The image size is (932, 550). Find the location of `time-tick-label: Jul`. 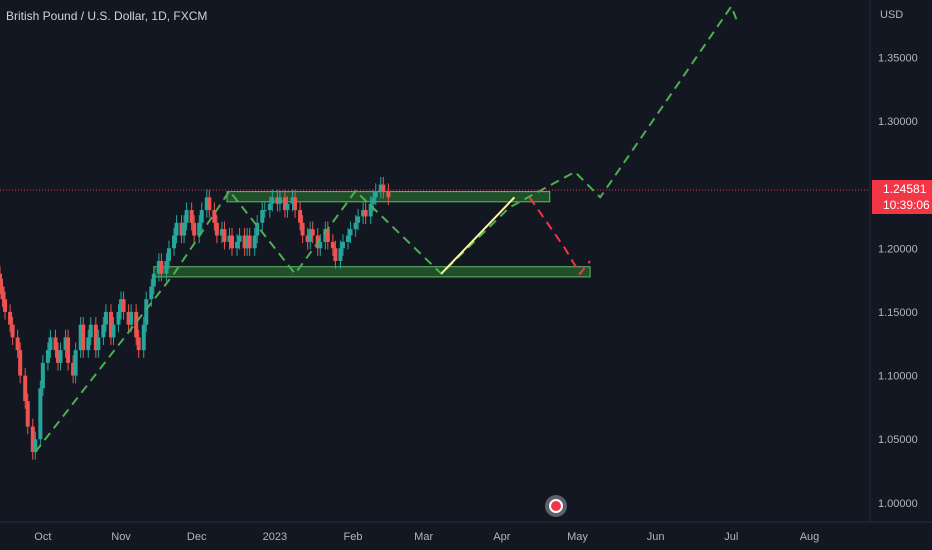

time-tick-label: Jul is located at coordinates (731, 537).